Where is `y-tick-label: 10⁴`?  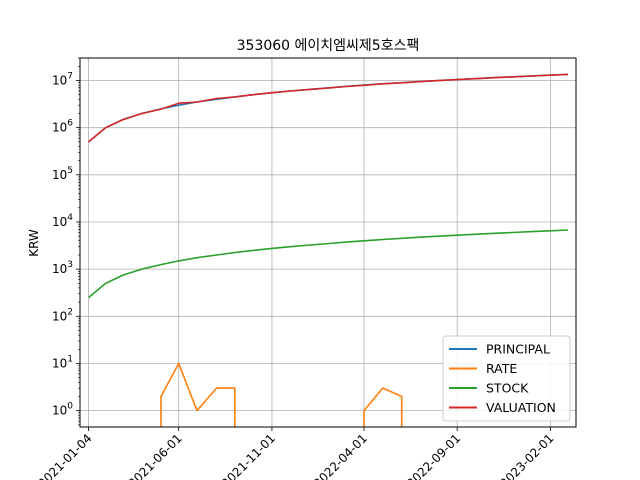
y-tick-label: 10⁴ is located at coordinates (62, 221).